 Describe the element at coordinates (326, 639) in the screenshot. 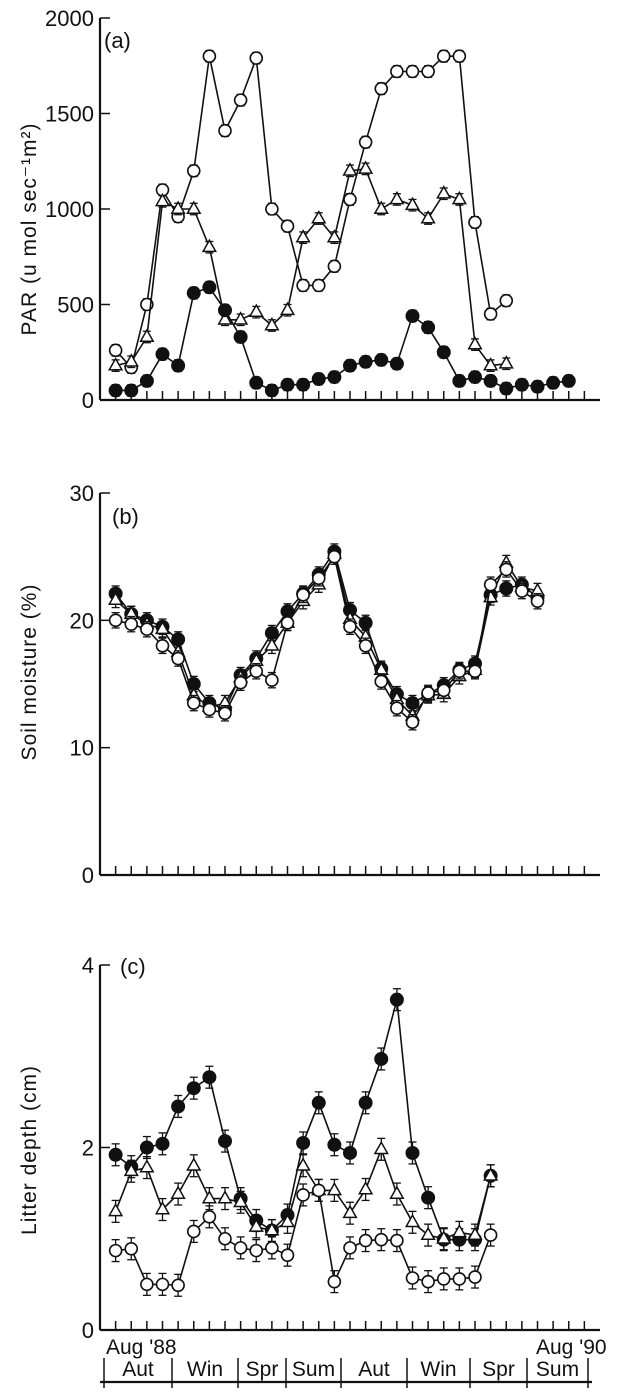

I see `series-line` at that location.